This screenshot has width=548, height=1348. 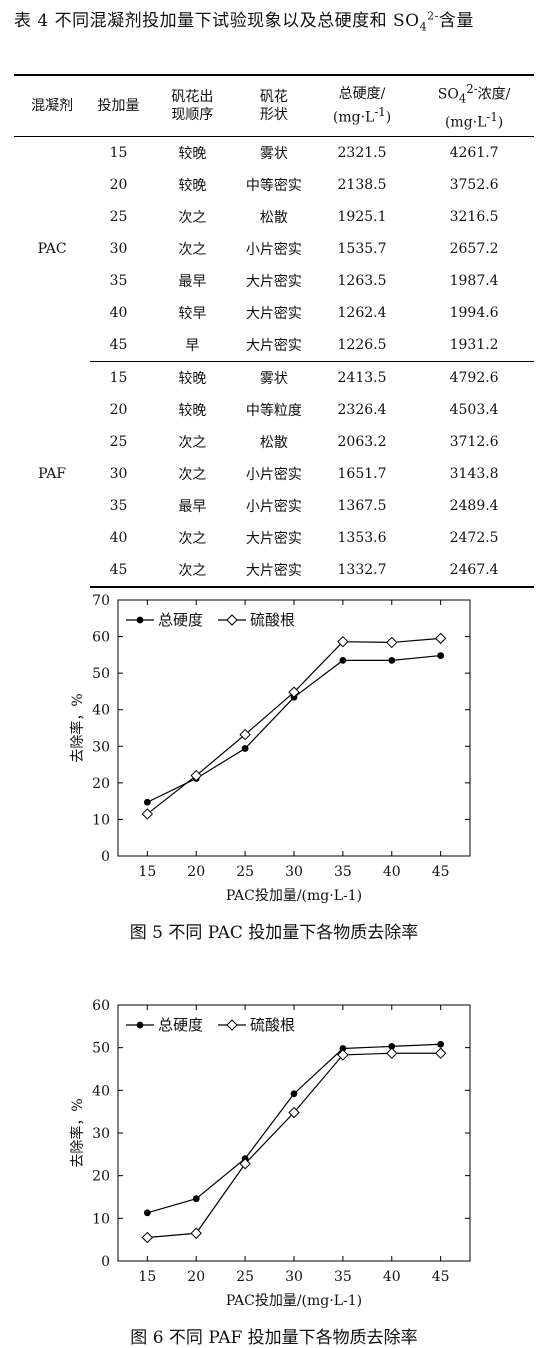 I want to click on header-sulfate: SO42-浓度/(mg·L-1), so click(x=474, y=105).